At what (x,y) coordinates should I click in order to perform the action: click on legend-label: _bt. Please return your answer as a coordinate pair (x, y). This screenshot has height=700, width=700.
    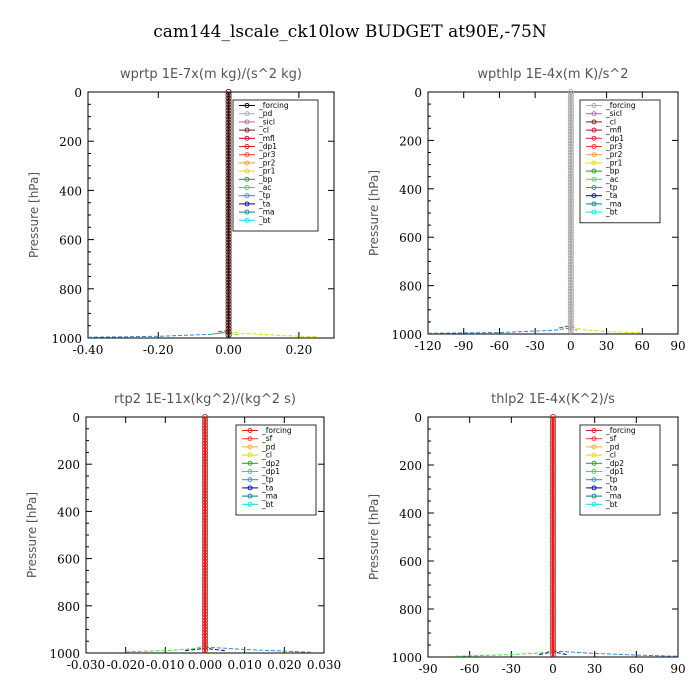
    Looking at the image, I should click on (611, 504).